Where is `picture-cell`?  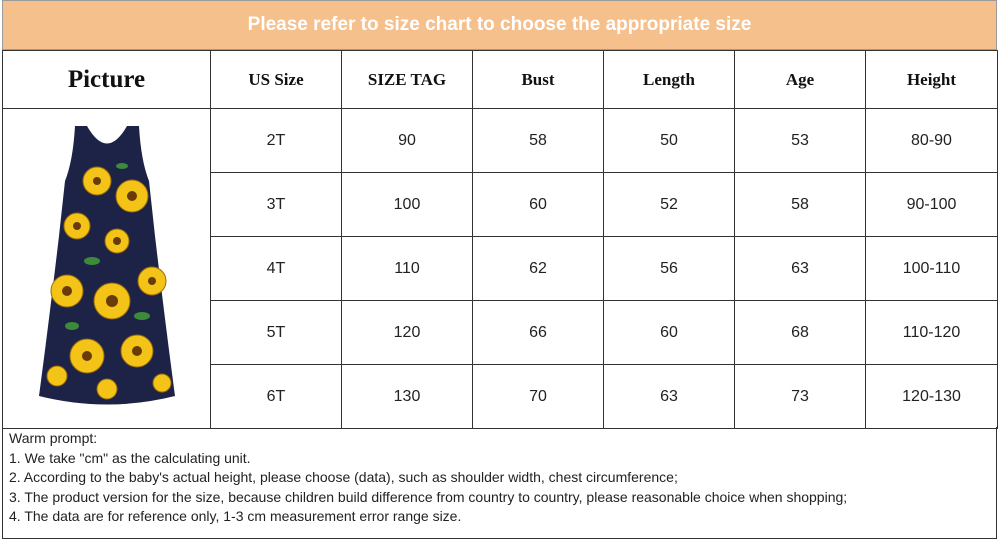 picture-cell is located at coordinates (106, 268).